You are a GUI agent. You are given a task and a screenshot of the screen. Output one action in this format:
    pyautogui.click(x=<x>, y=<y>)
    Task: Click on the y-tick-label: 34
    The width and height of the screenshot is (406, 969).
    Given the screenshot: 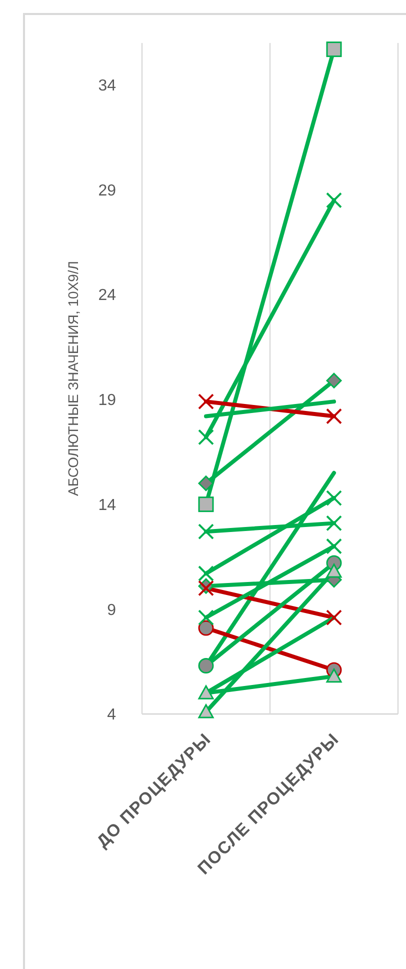 What is the action you would take?
    pyautogui.click(x=107, y=86)
    